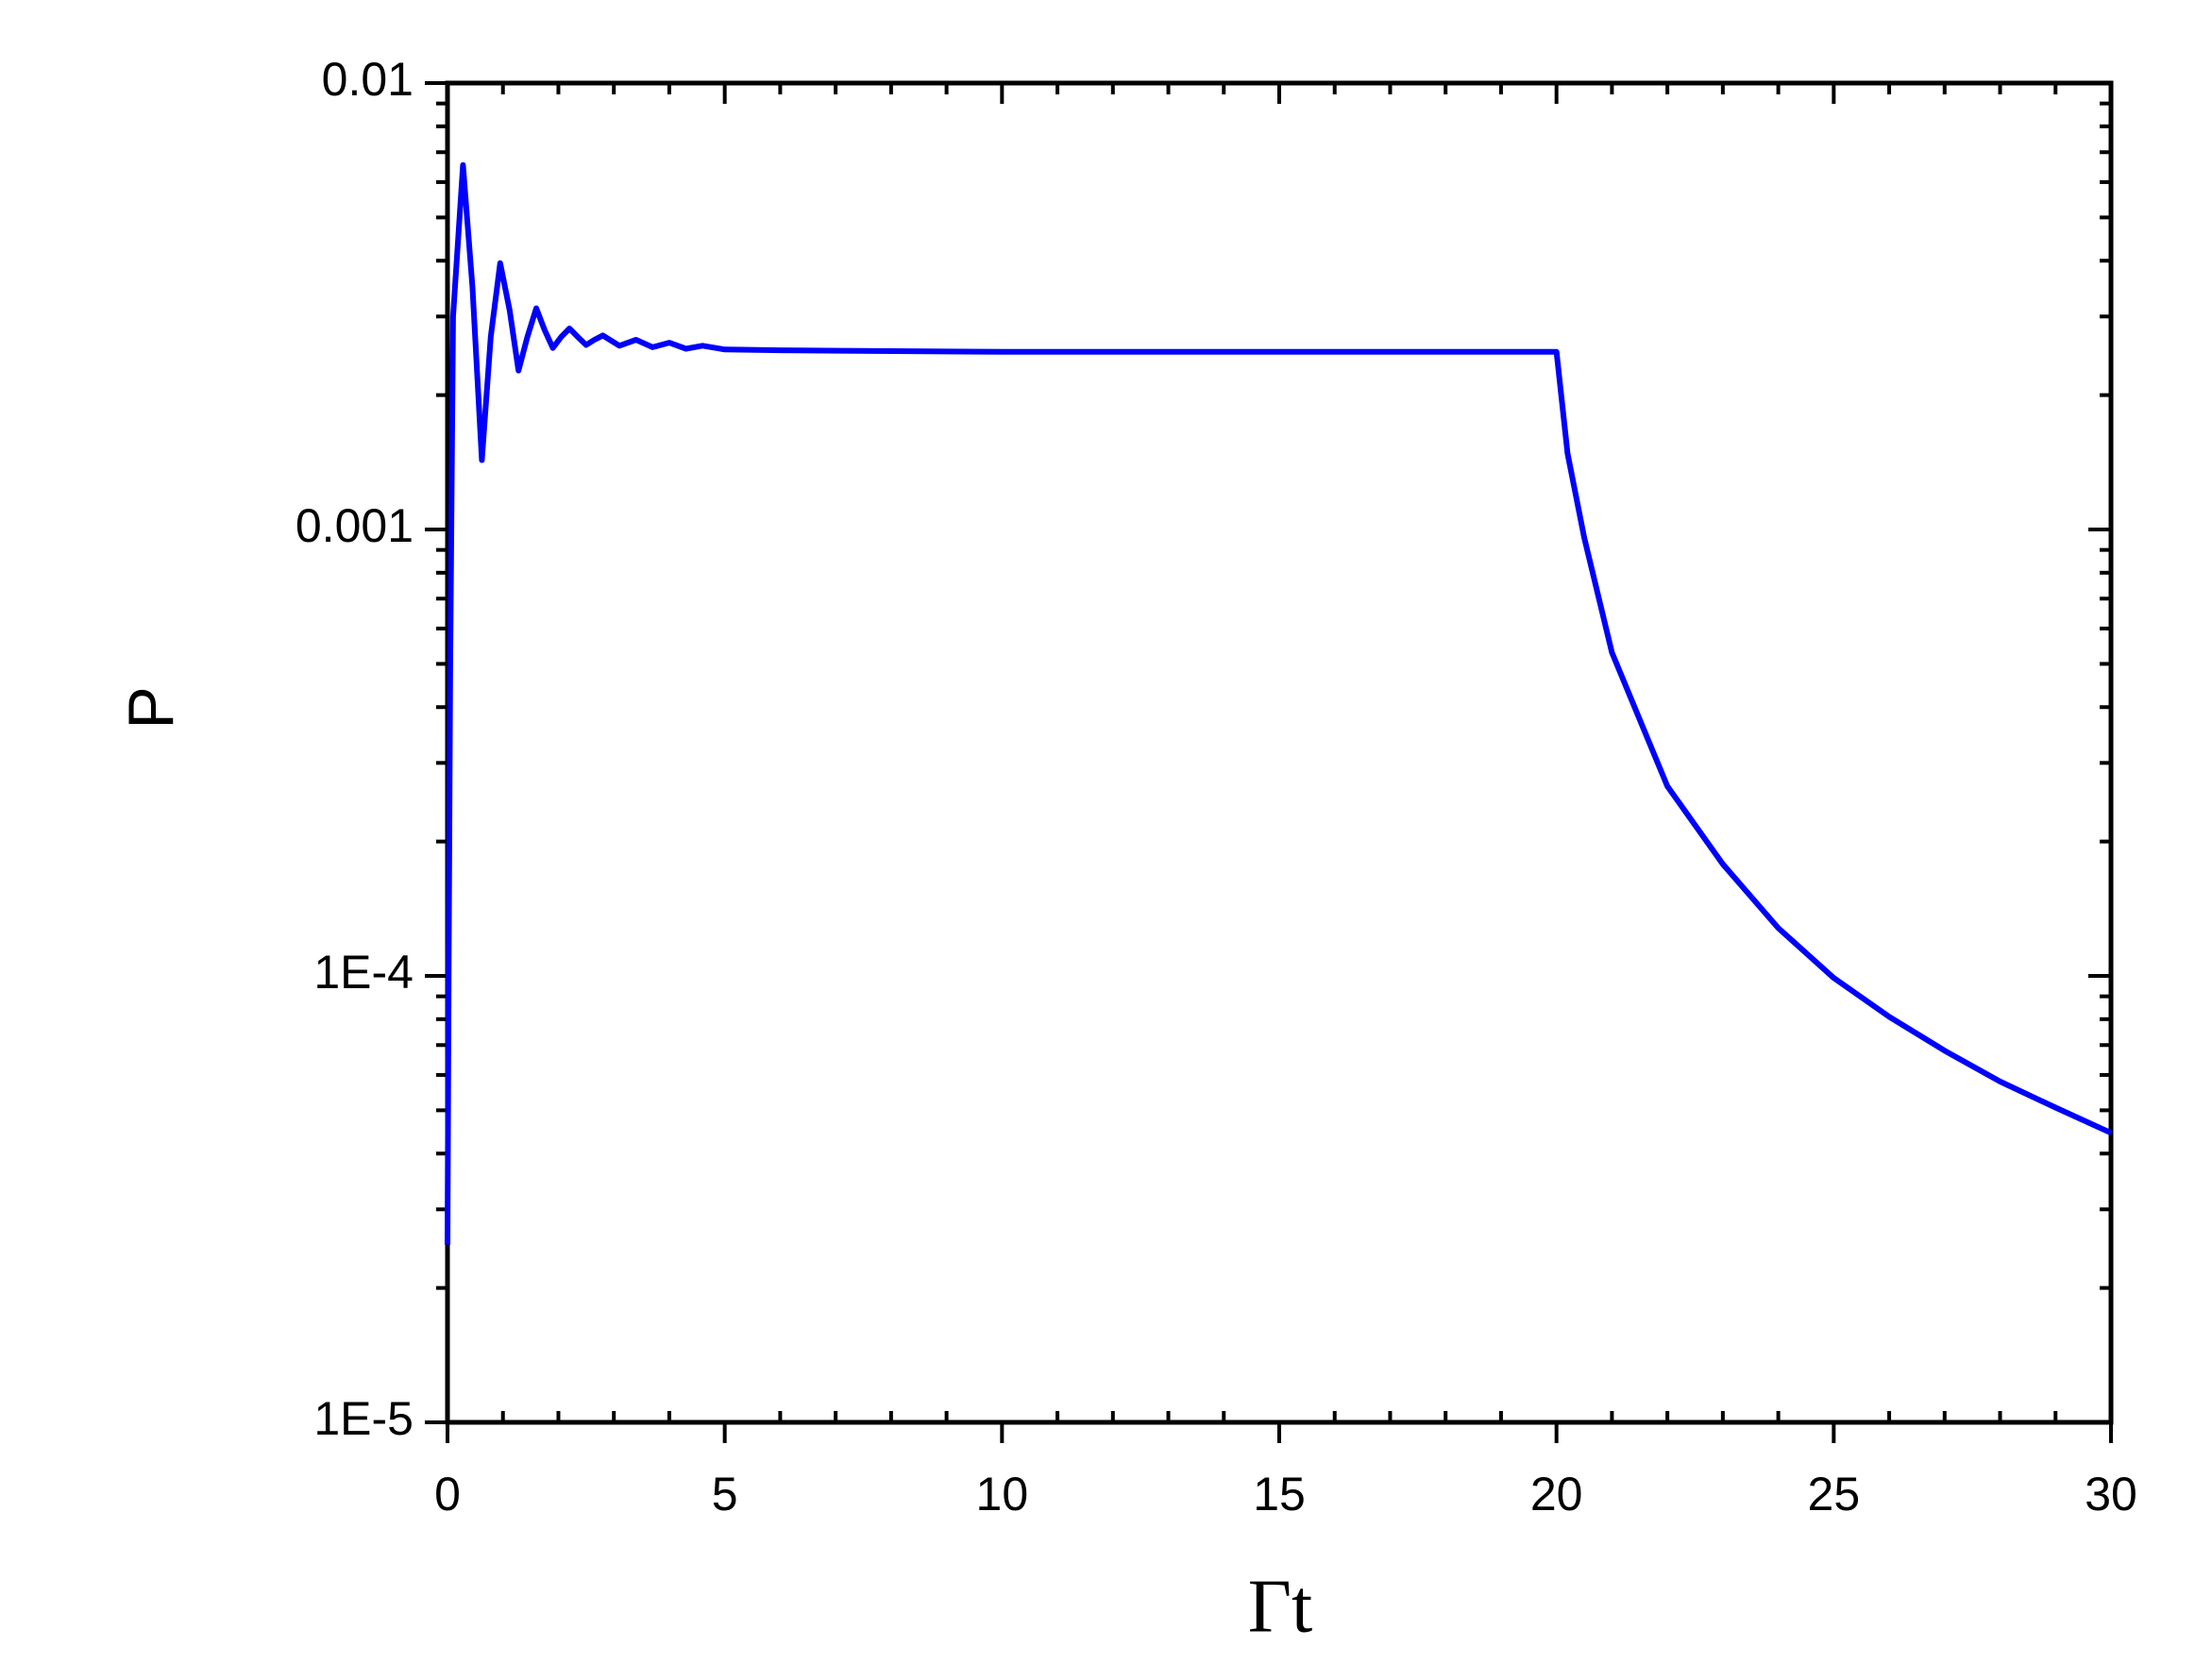 This screenshot has width=2212, height=1680. I want to click on x-tick-label: 30, so click(2111, 1494).